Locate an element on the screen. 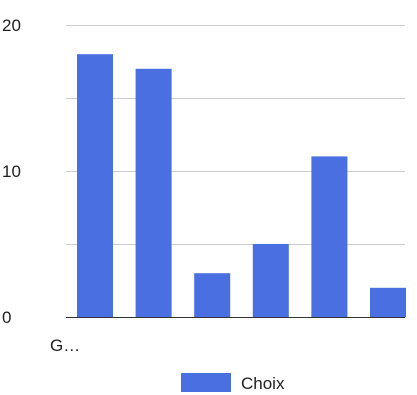 The image size is (417, 395). y-tick-label: 20 is located at coordinates (11, 25).